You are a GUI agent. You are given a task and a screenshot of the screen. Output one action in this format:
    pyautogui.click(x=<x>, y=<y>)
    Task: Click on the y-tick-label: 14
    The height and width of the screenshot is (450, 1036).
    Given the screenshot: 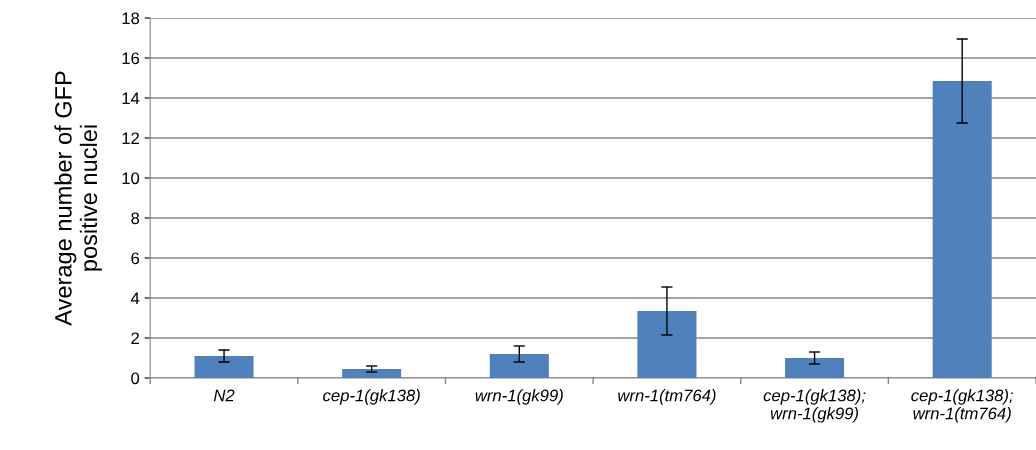 What is the action you would take?
    pyautogui.click(x=131, y=98)
    